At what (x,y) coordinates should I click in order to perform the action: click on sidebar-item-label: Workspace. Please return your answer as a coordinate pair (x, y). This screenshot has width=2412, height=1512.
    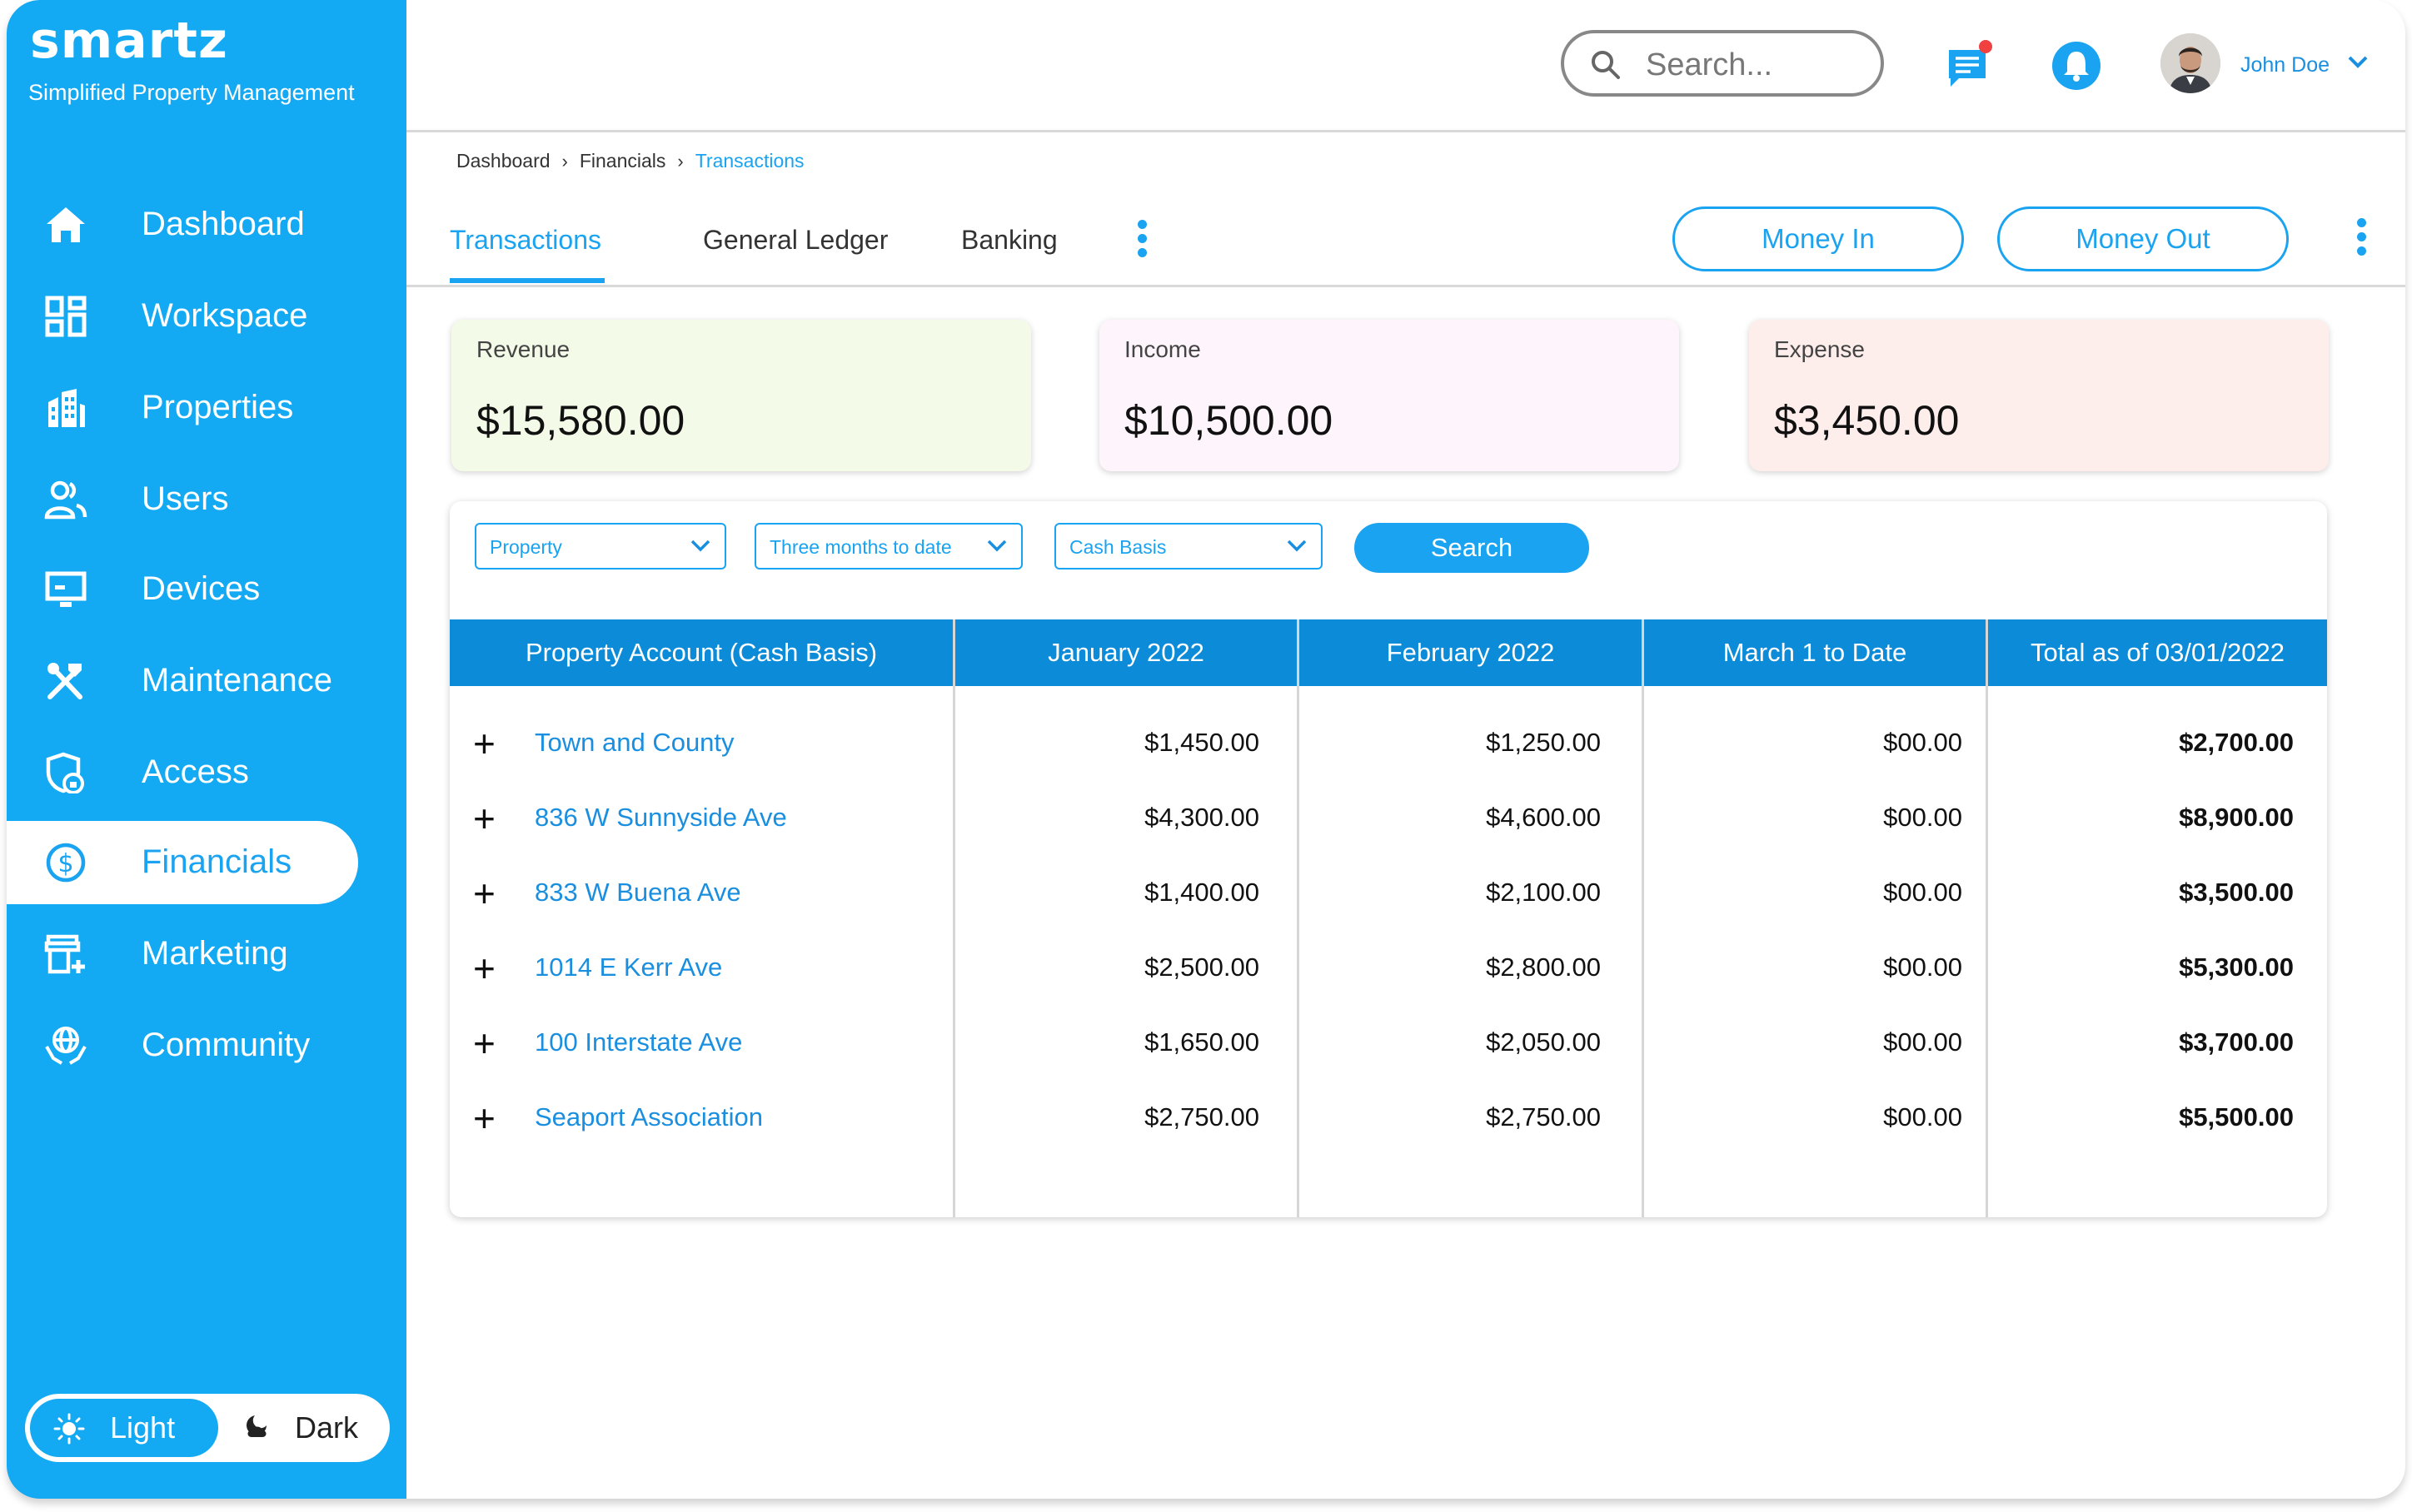
    Looking at the image, I should click on (225, 316).